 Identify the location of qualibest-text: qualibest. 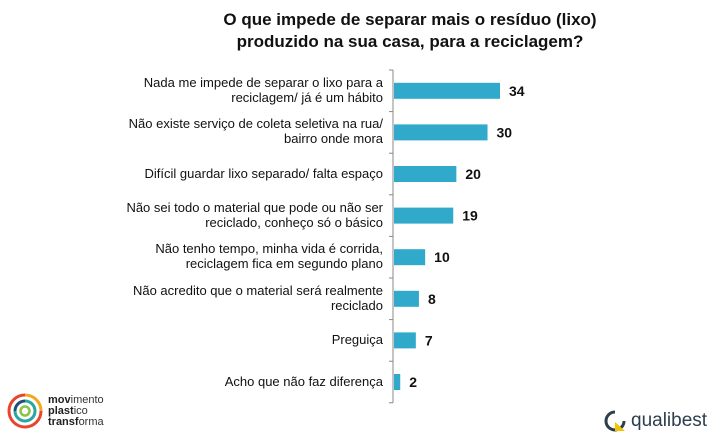
(669, 420).